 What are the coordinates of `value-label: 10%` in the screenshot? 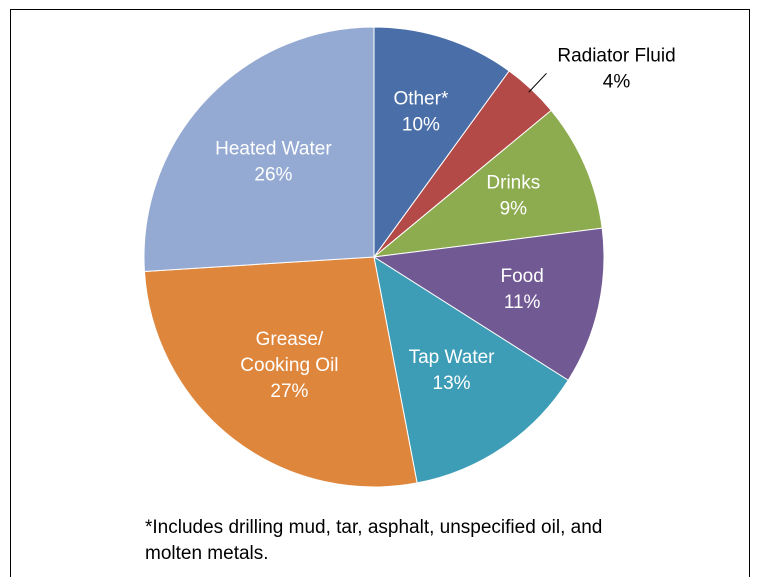 It's located at (421, 125).